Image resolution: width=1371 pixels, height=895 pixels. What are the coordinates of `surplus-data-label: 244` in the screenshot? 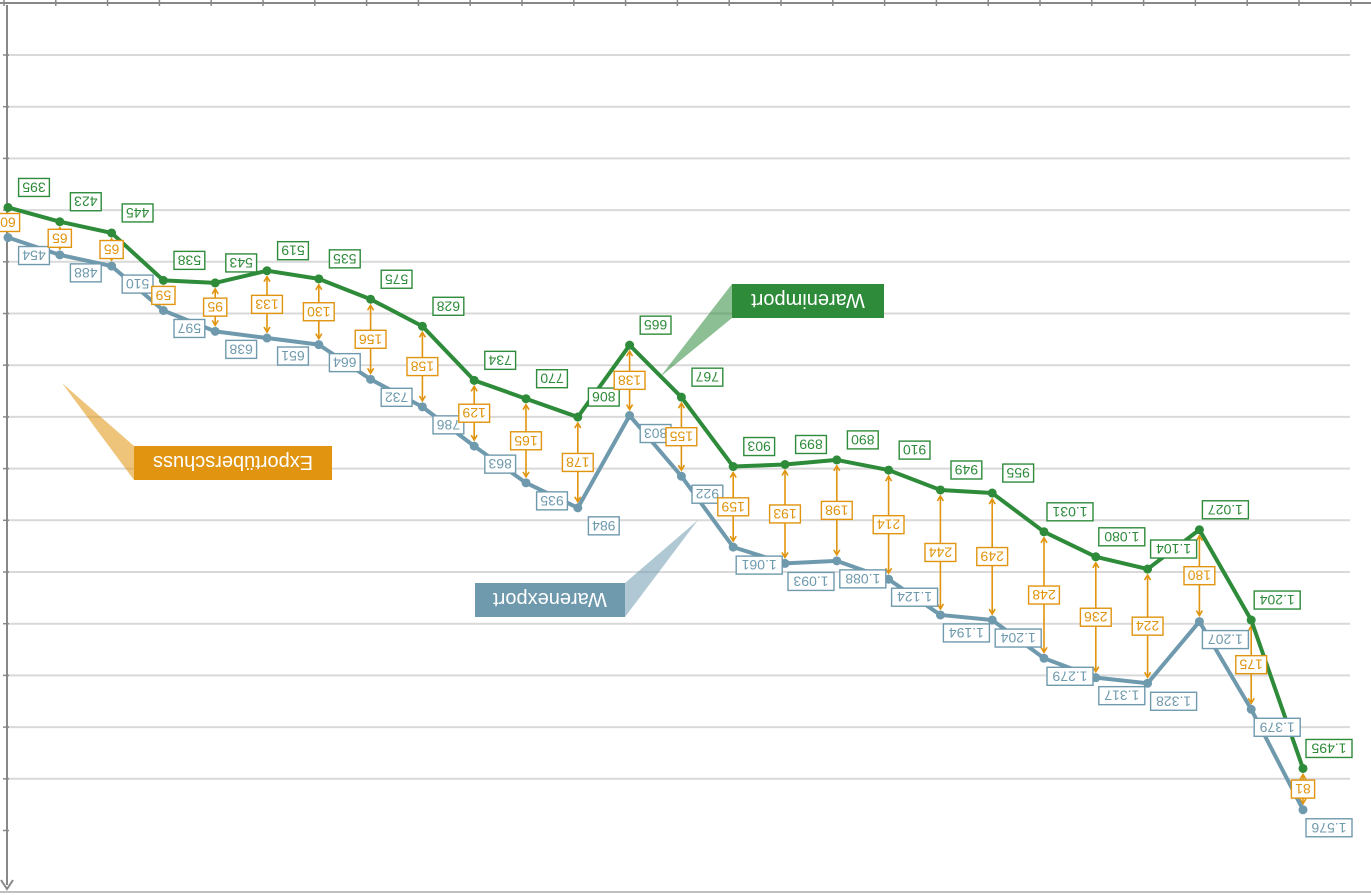 It's located at (940, 552).